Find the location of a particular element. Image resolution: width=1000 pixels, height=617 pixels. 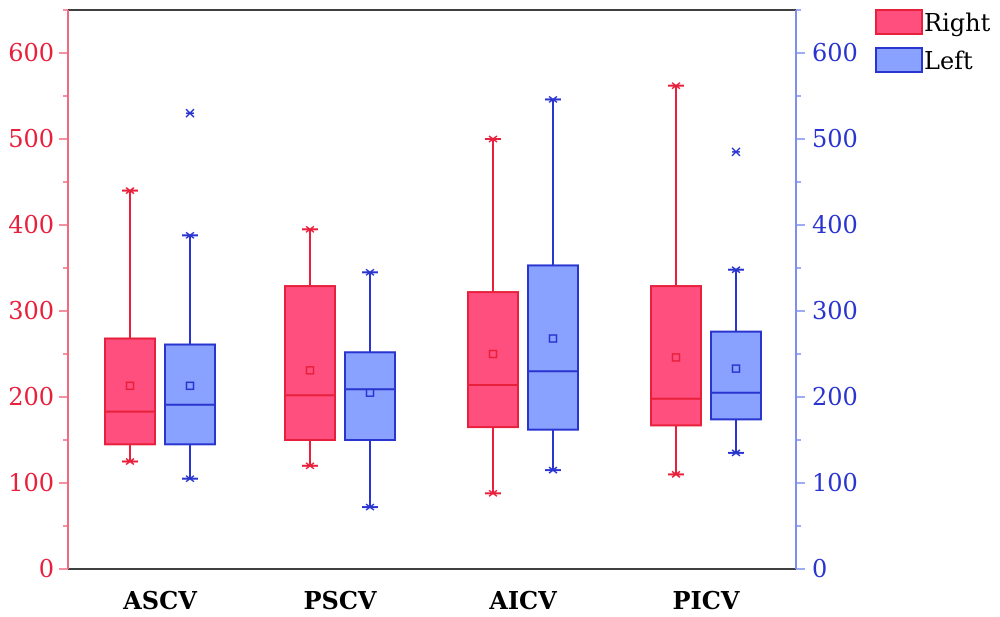

legend-label-right: Right is located at coordinates (957, 23).